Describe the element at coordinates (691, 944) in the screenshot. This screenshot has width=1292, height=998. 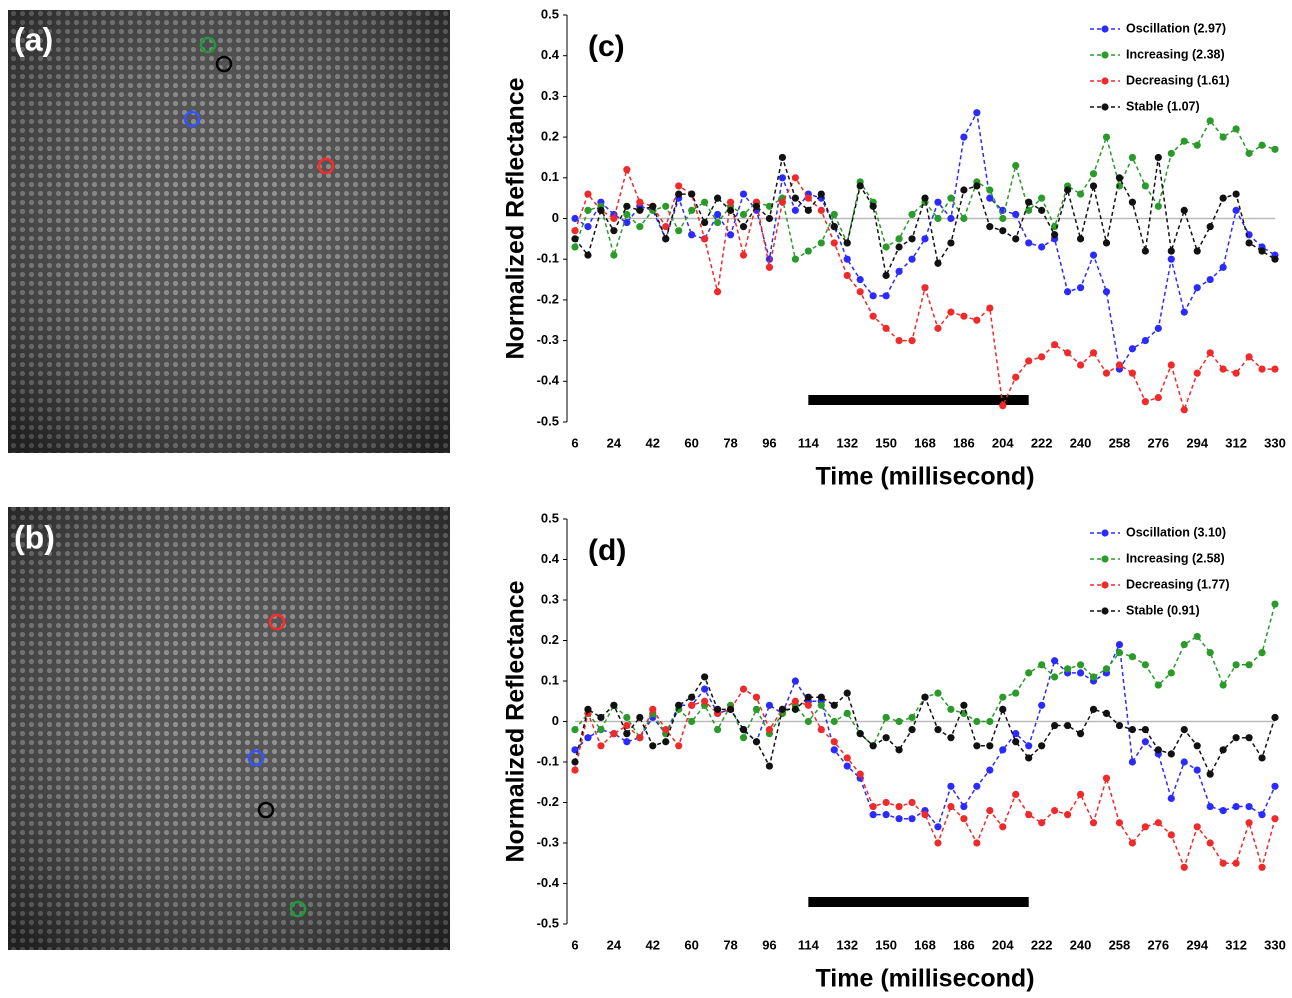
I see `x-tick-label: 60` at that location.